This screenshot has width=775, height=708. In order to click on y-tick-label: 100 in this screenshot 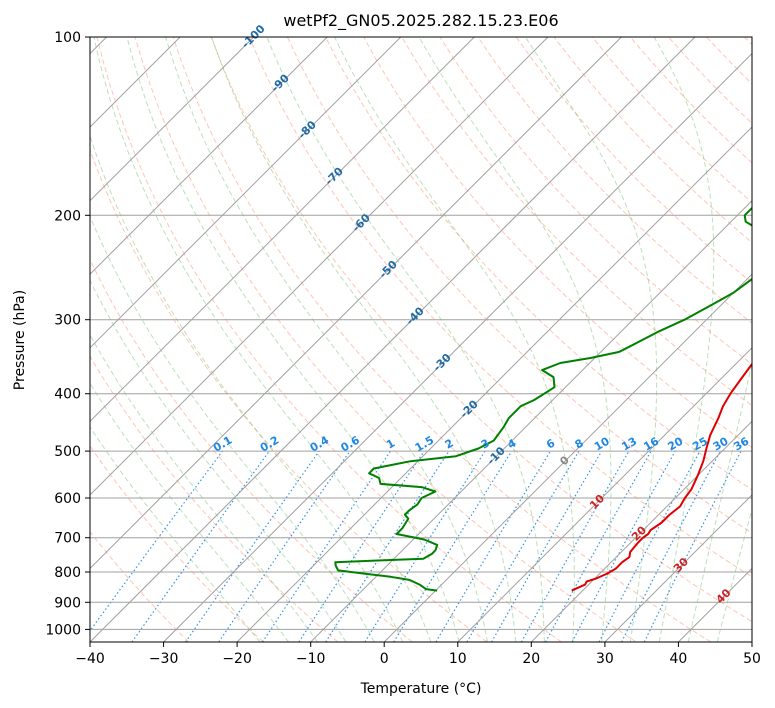, I will do `click(67, 38)`.